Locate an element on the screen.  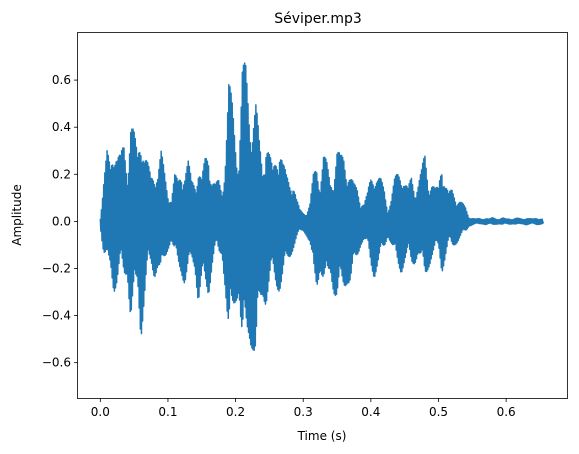
y-tick-label: 0.0 is located at coordinates (61, 221).